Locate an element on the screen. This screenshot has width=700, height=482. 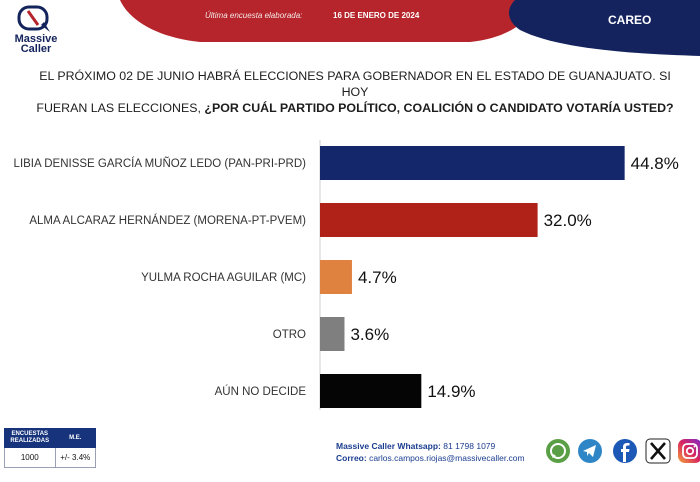
category-label: YULMA ROCHA AGUILAR (MC) is located at coordinates (223, 278).